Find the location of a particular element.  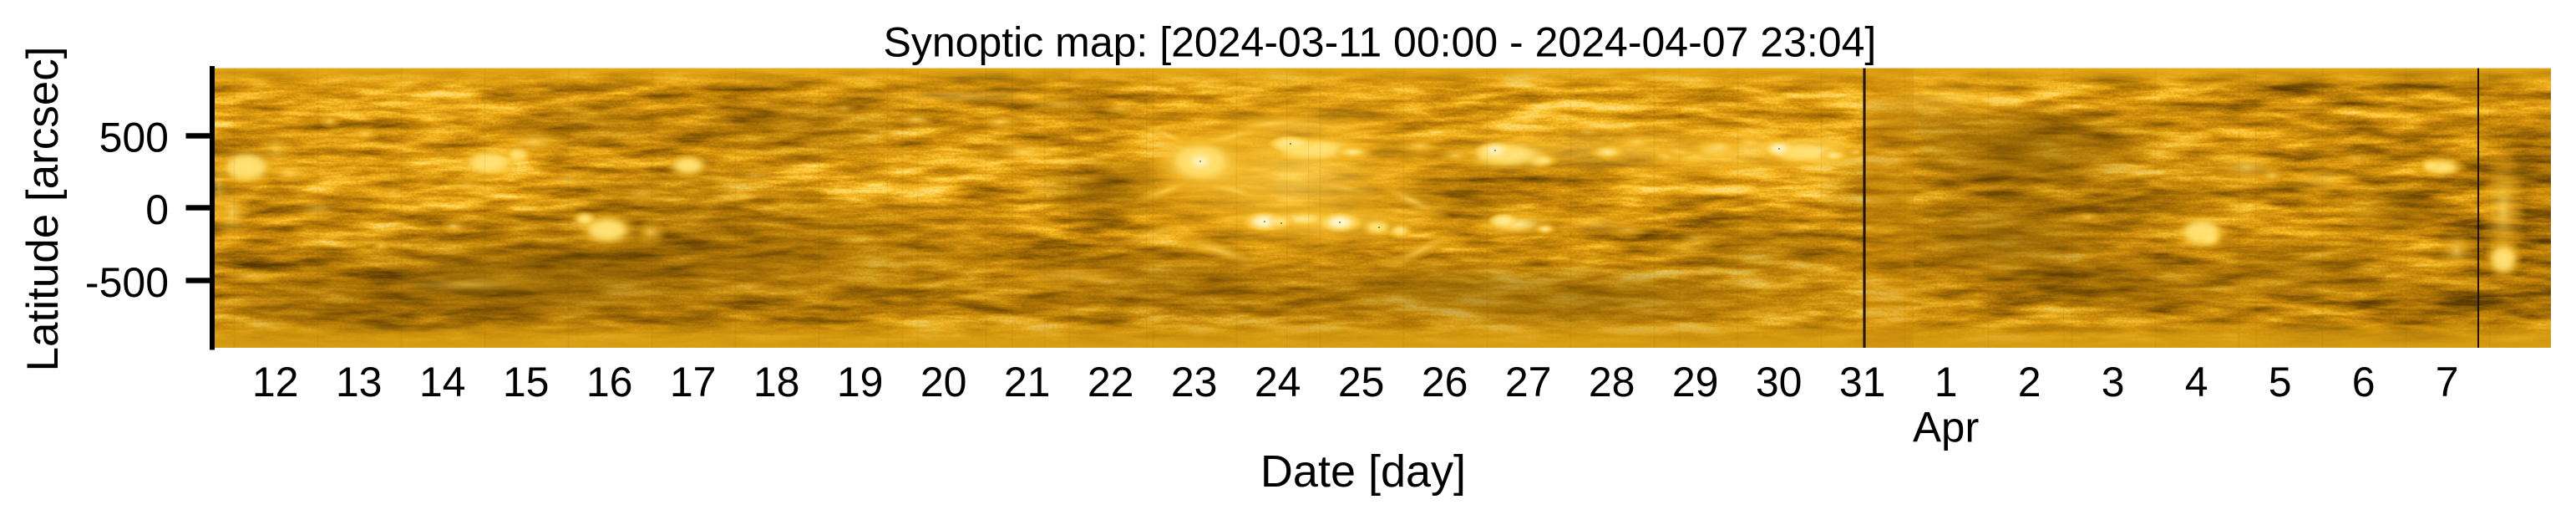

svg-text: 7 is located at coordinates (2447, 382).